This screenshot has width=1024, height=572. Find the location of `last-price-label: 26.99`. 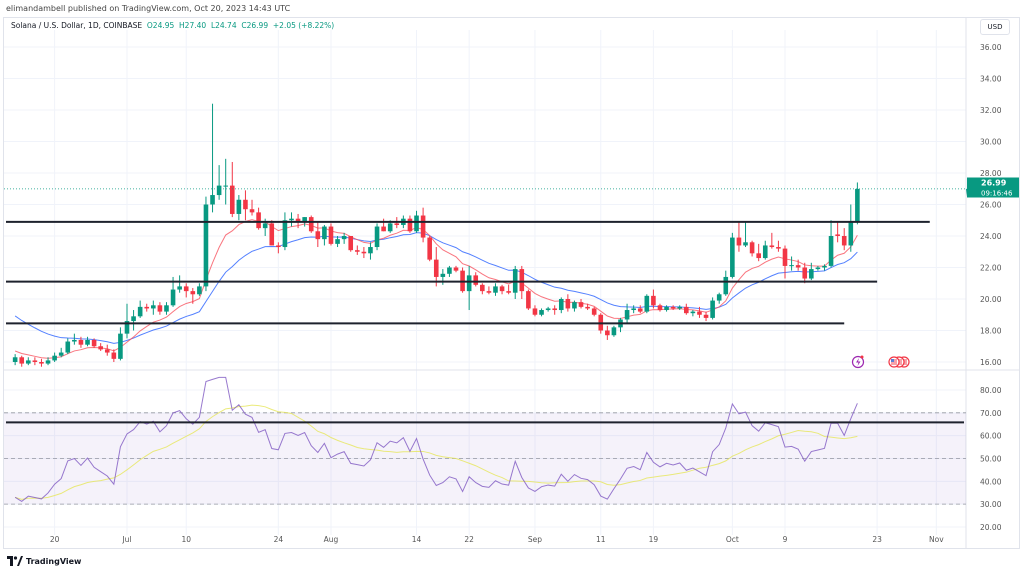

last-price-label: 26.99 is located at coordinates (994, 183).